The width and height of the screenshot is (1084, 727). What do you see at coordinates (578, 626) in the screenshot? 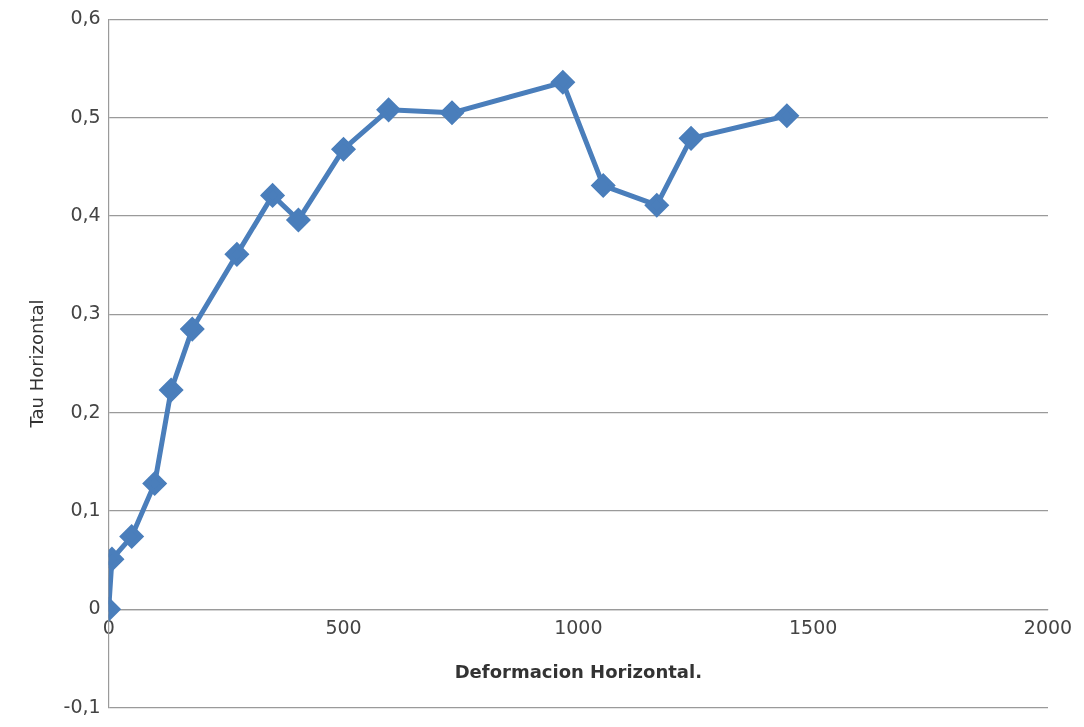
I see `x-tick-label: 1000` at bounding box center [578, 626].